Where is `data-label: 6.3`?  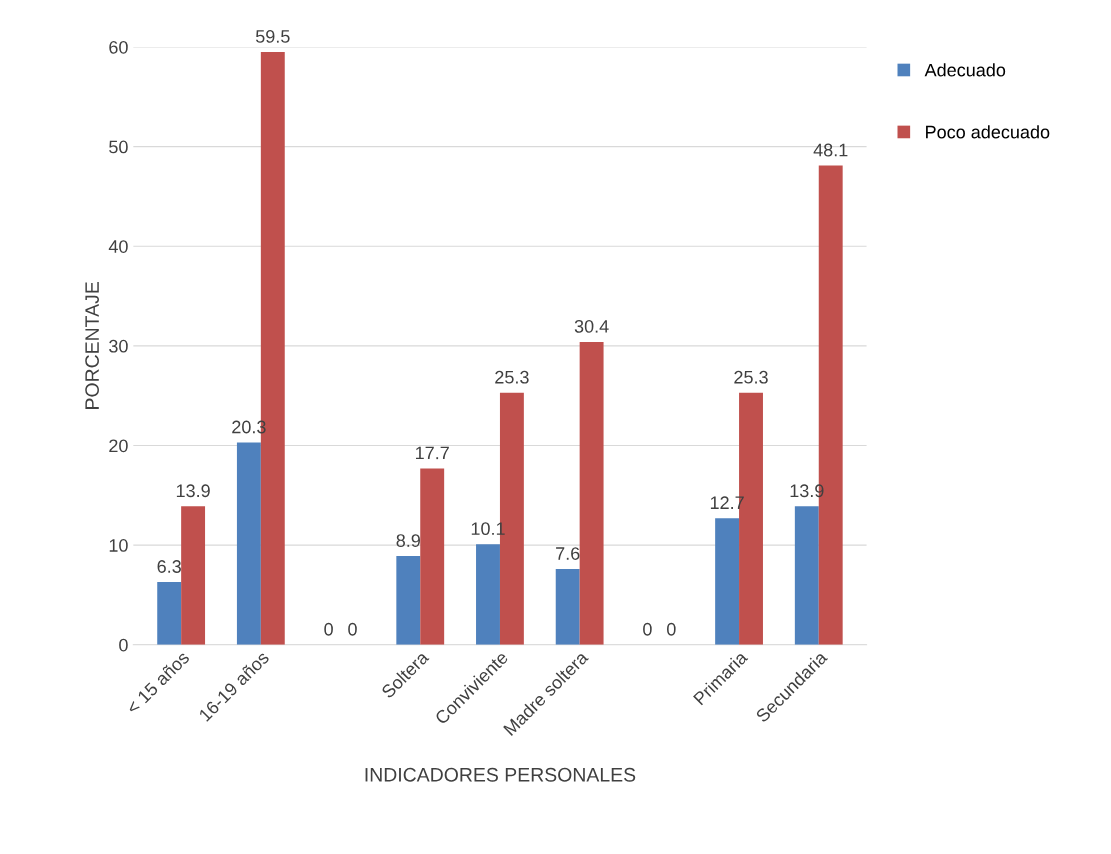 data-label: 6.3 is located at coordinates (169, 566).